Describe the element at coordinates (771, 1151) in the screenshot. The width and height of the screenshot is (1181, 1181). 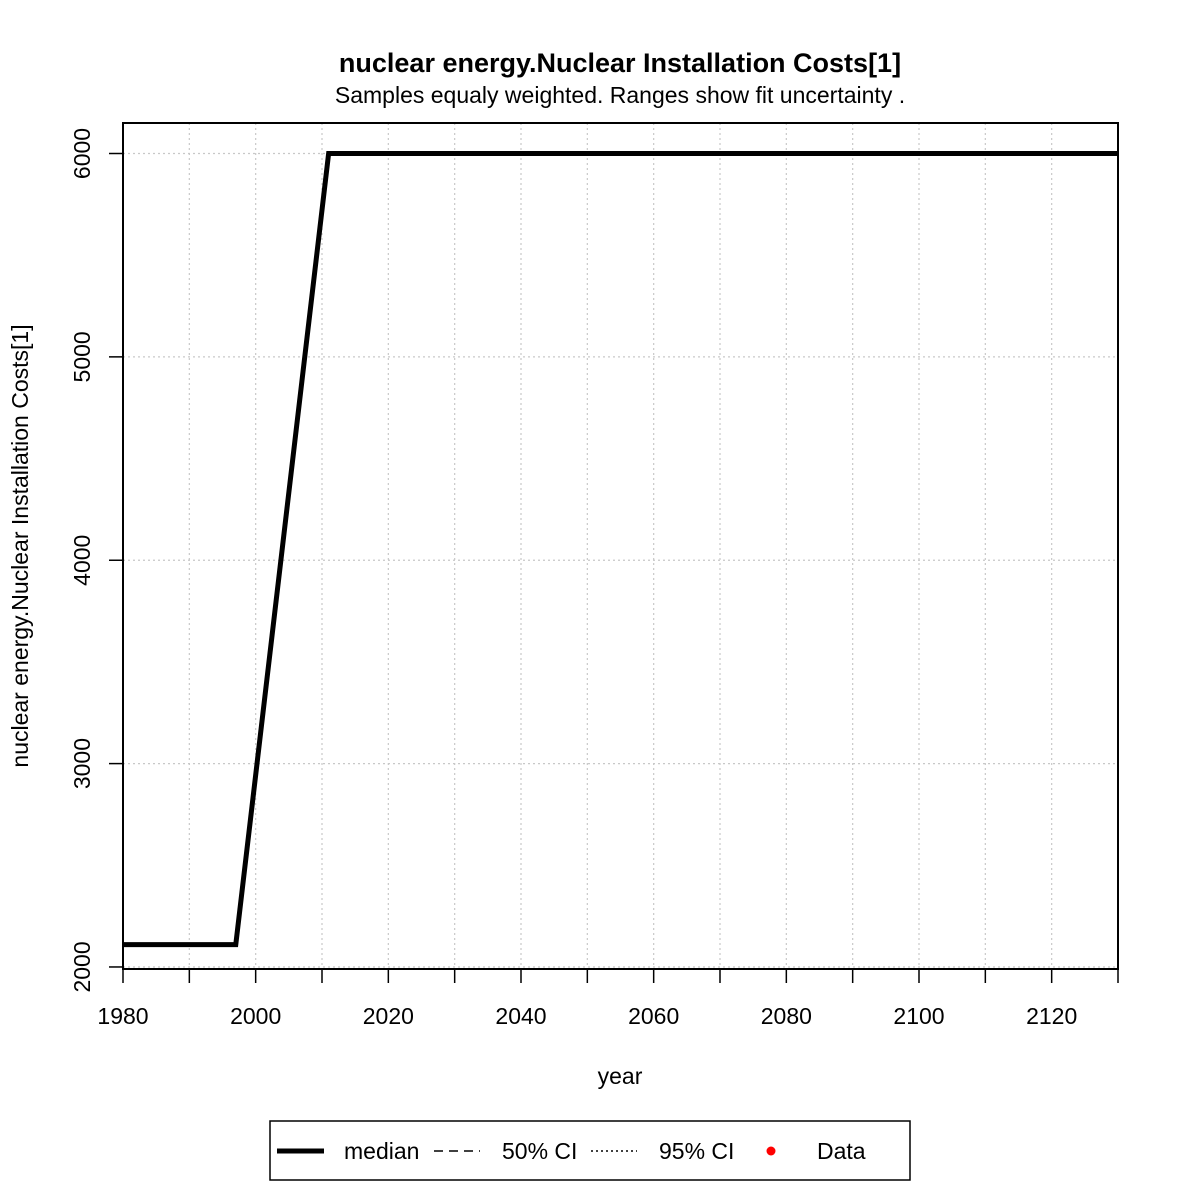
I see `legend-data-swatch` at that location.